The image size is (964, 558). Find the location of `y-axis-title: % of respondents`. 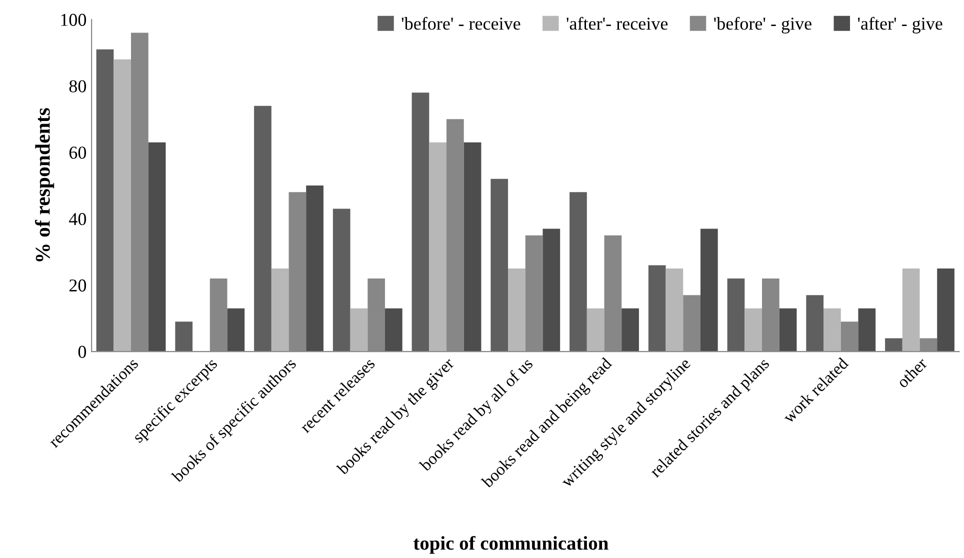

y-axis-title: % of respondents is located at coordinates (44, 185).